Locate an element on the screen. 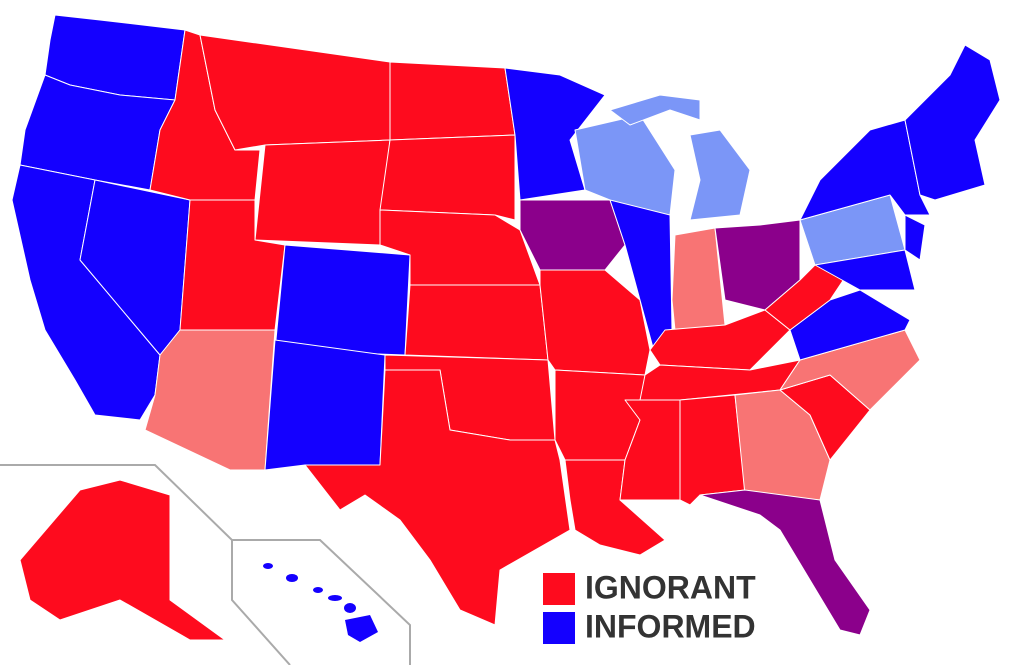 This screenshot has height=665, width=1024. hawaii is located at coordinates (320, 602).